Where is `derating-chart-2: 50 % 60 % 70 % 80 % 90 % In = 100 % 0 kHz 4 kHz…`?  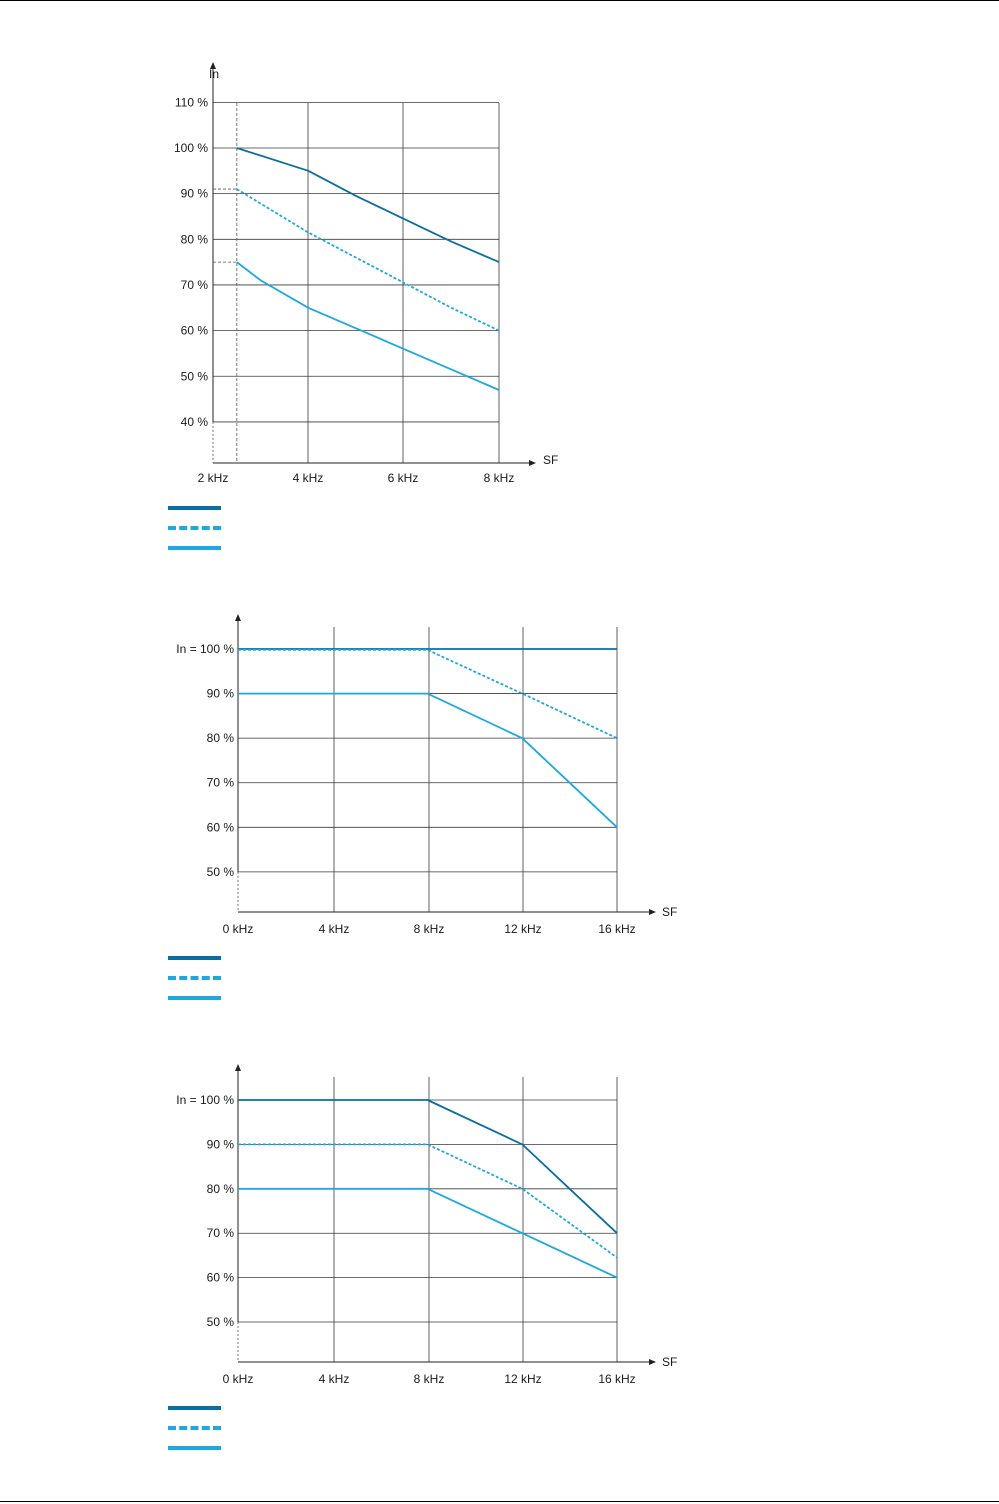
derating-chart-2: 50 % 60 % 70 % 80 % 90 % In = 100 % 0 kHz 4 kHz… is located at coordinates (426, 775).